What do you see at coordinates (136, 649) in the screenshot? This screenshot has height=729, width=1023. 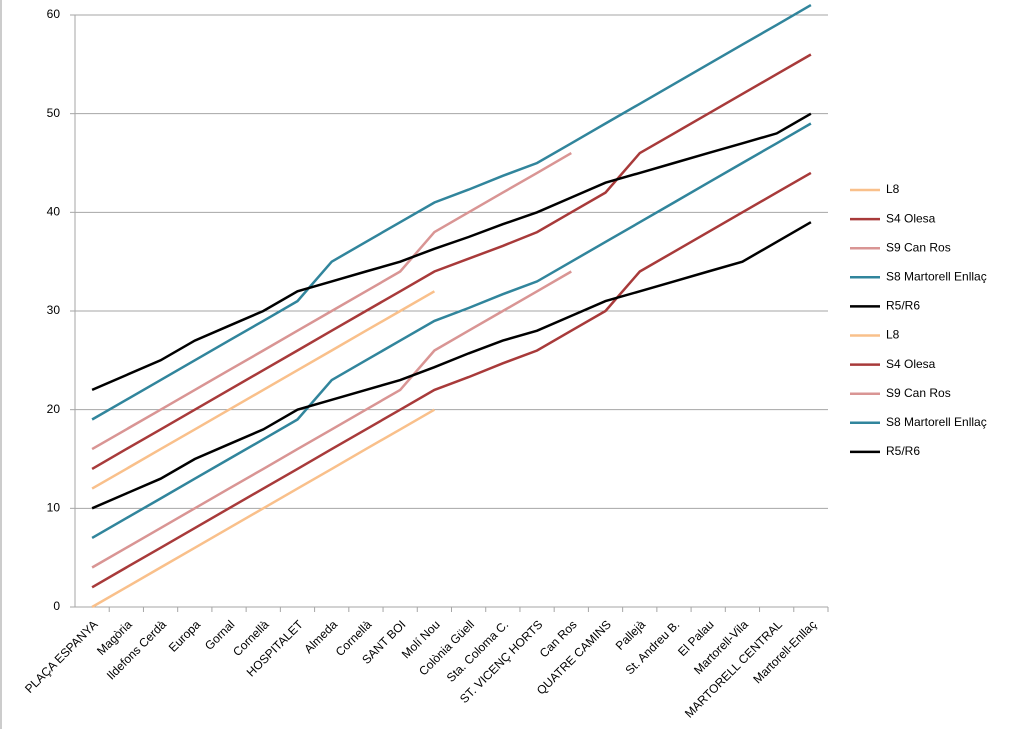 I see `x-tick-label: Ildefons Cerdà` at bounding box center [136, 649].